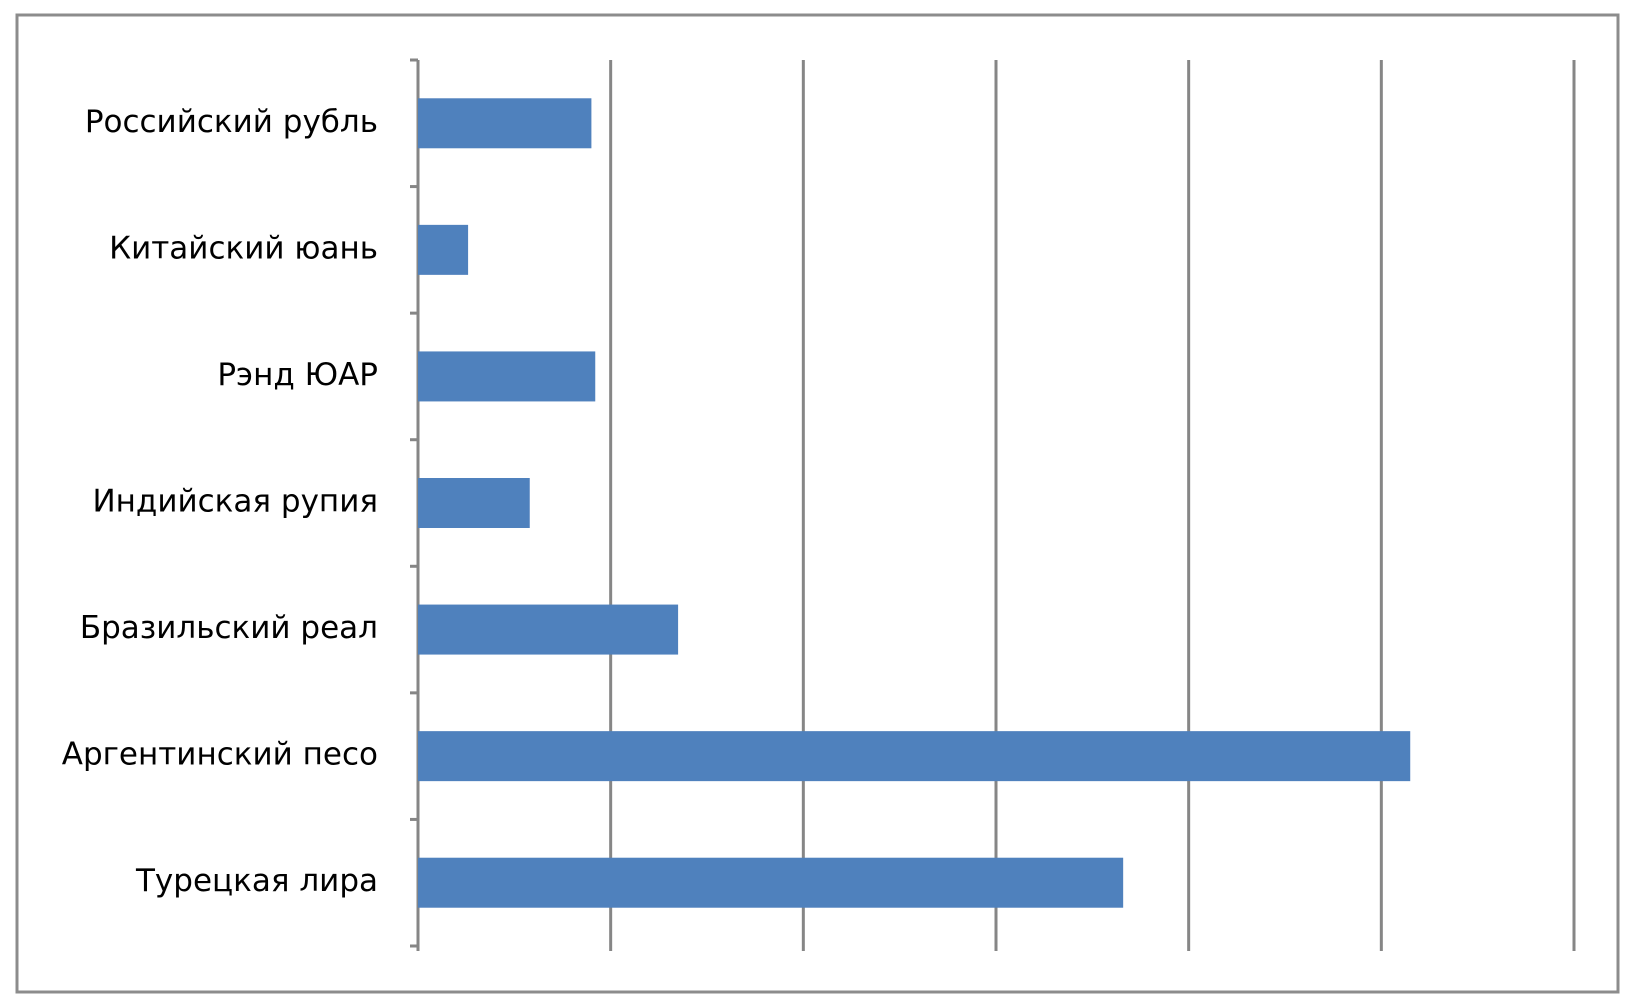 This screenshot has height=1008, width=1634. Describe the element at coordinates (256, 881) in the screenshot. I see `y-tick-label: Турецкая лира` at that location.